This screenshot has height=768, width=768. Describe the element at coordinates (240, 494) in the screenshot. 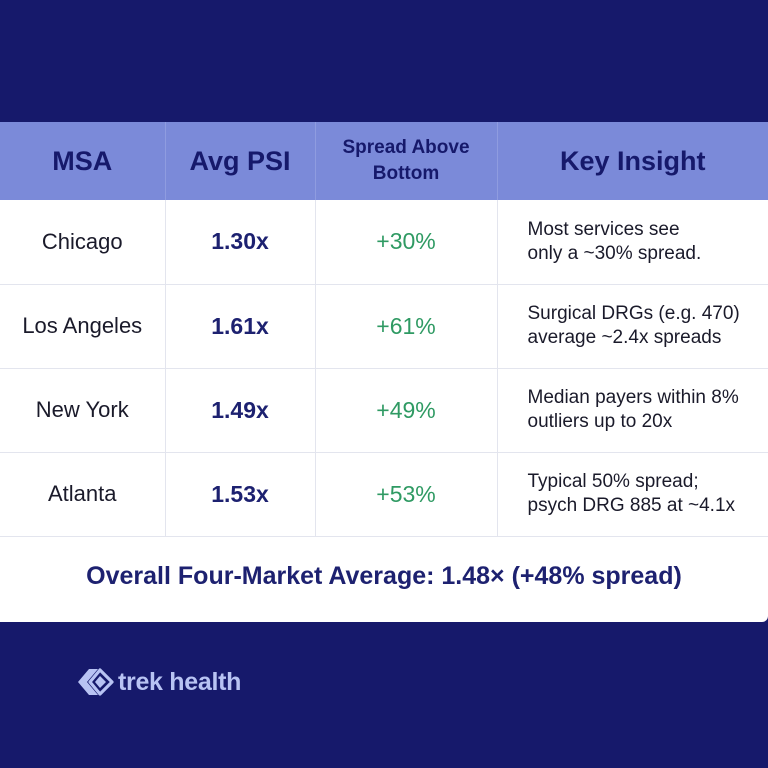

I see `avg-psi-cell: 1.53x` at that location.